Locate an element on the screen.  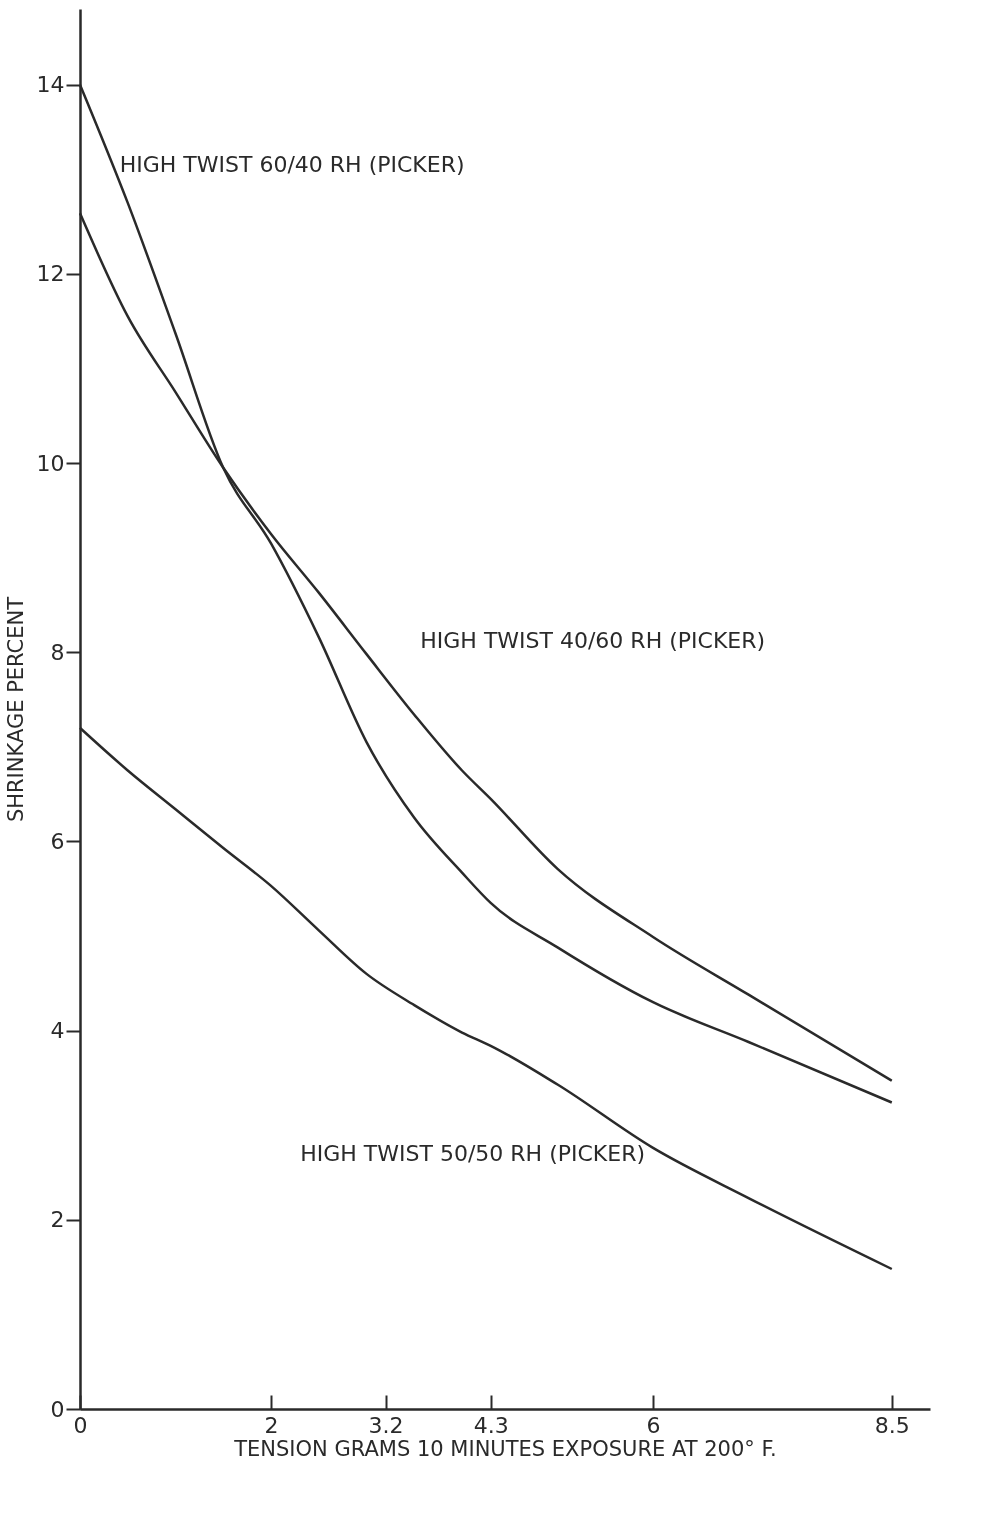
x-tick-label: 0 is located at coordinates (80, 1425).